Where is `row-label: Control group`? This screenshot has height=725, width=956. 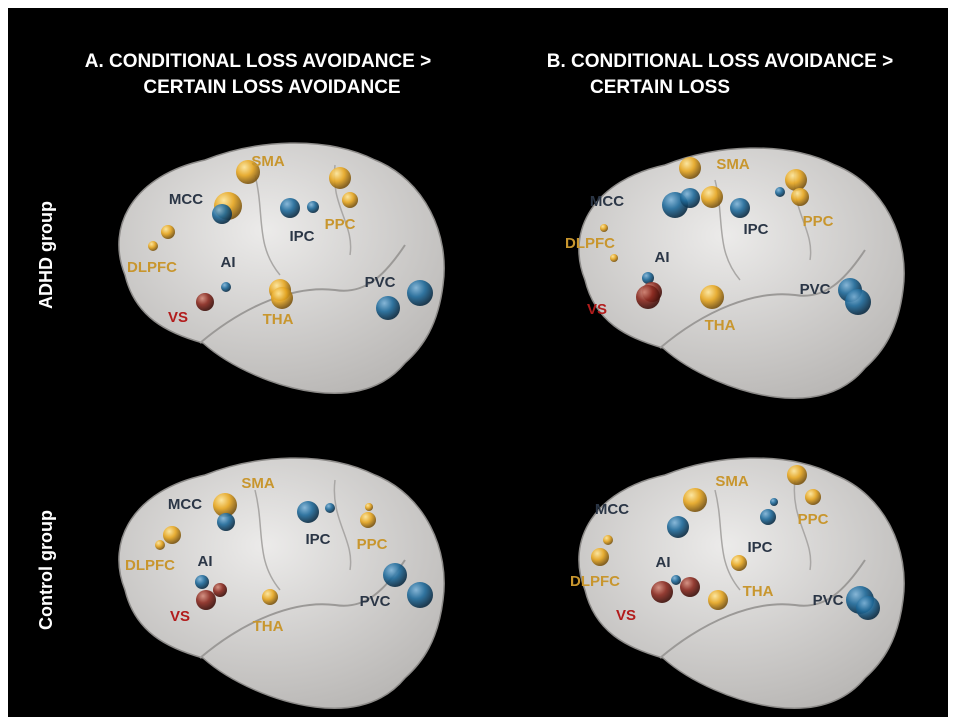
row-label: Control group is located at coordinates (46, 570).